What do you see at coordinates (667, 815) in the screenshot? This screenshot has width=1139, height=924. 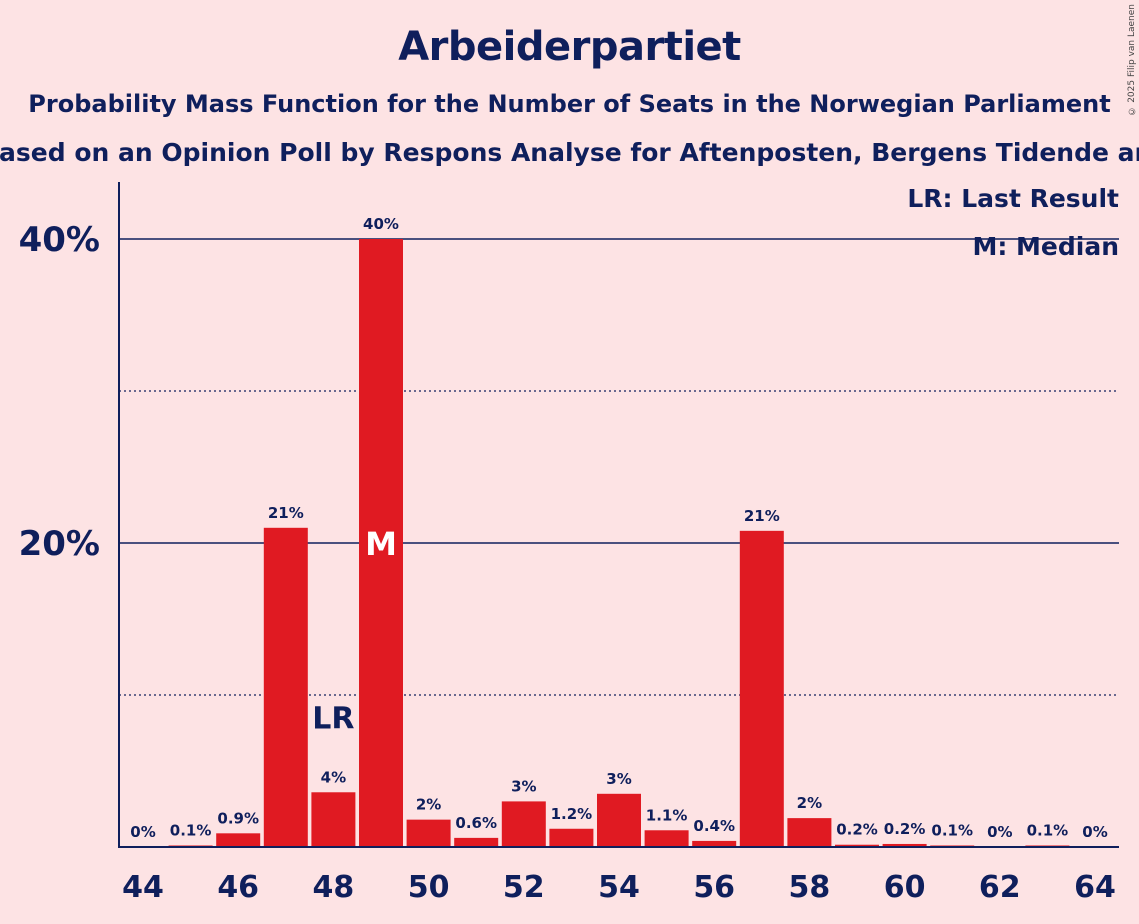 I see `bar-value-label: 1.1%` at bounding box center [667, 815].